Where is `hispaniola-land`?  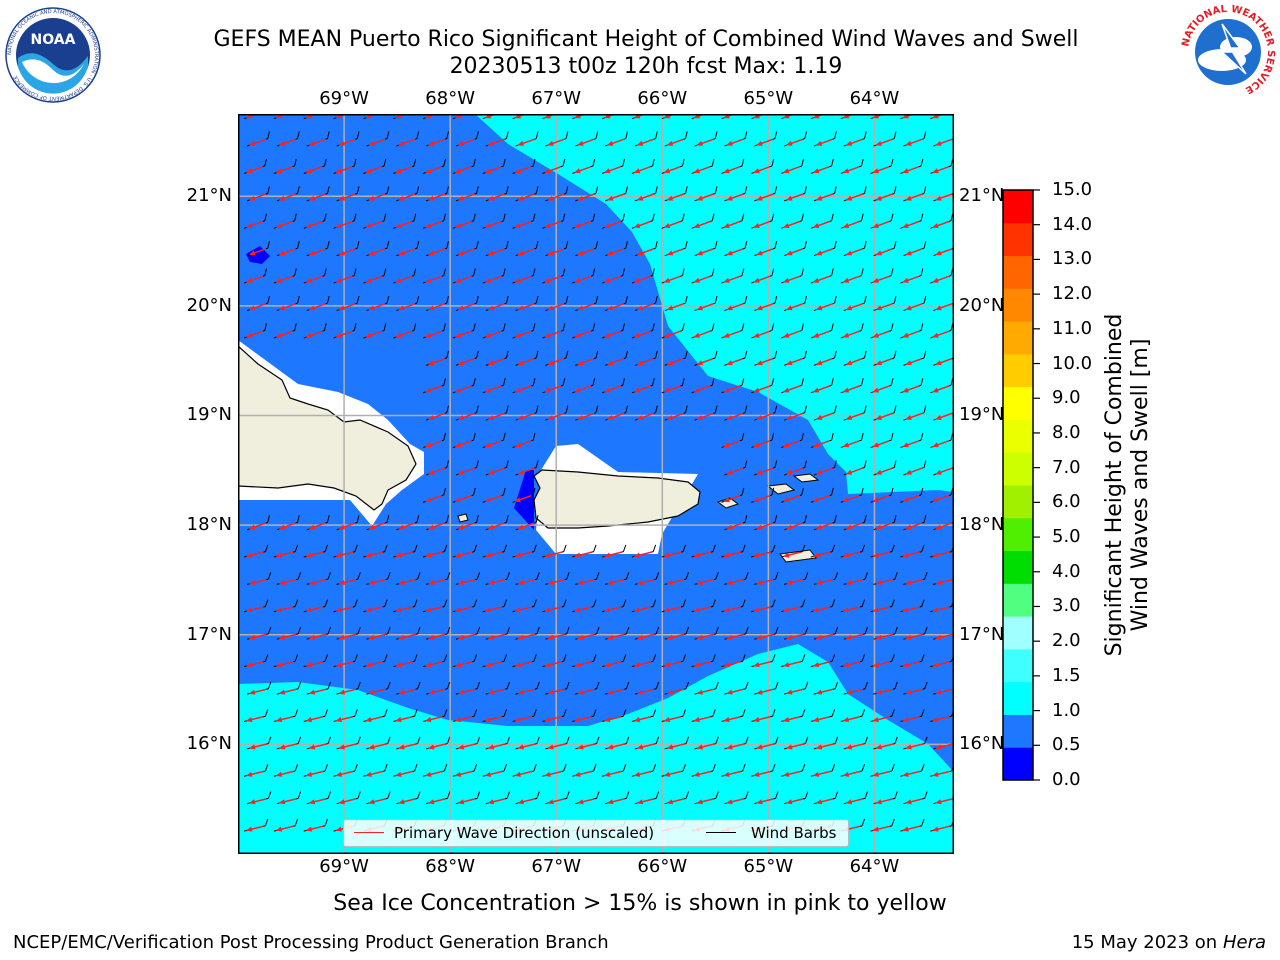
hispaniola-land is located at coordinates (327, 428).